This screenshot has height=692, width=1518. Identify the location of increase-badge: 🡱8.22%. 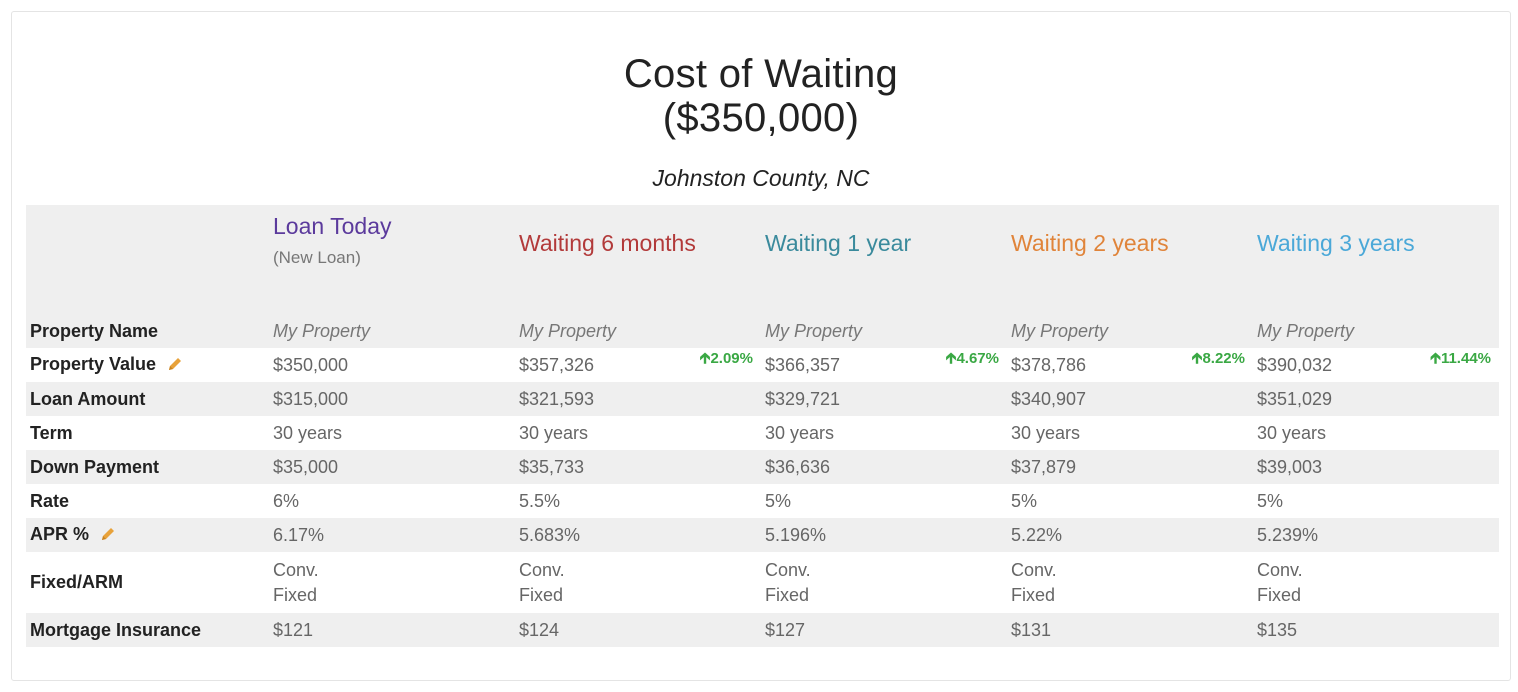
(1218, 360).